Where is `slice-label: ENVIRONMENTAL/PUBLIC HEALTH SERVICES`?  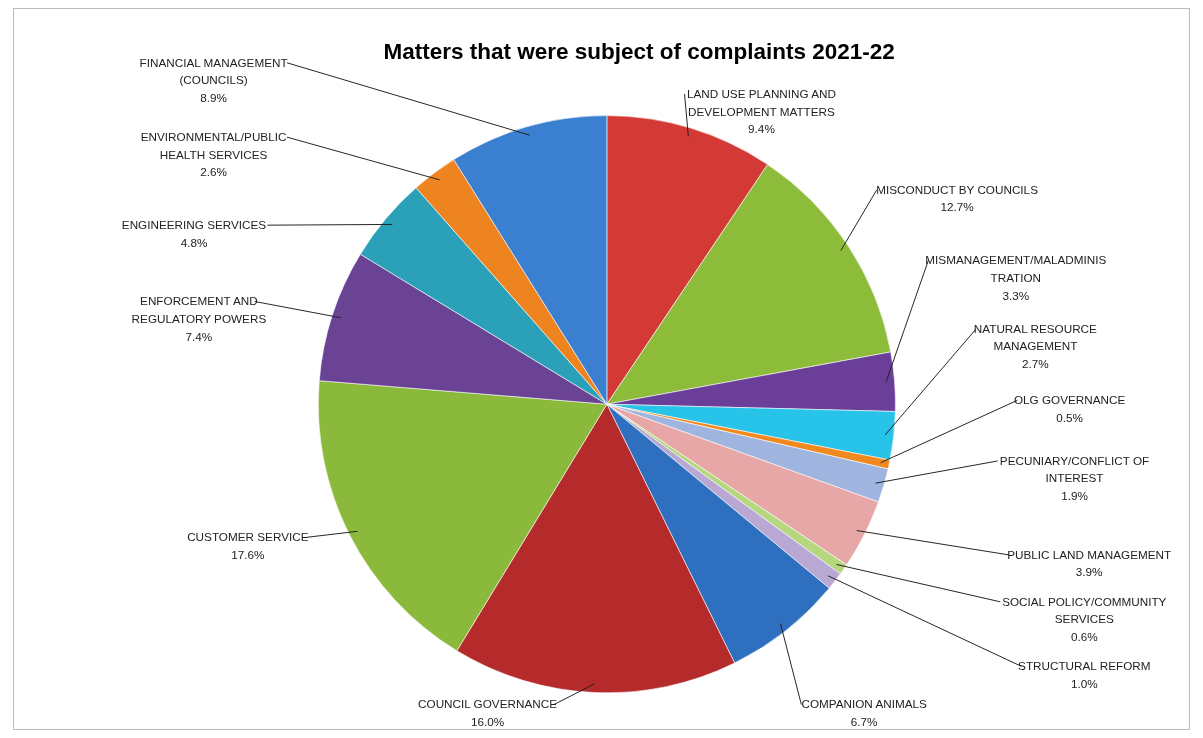
slice-label: ENVIRONMENTAL/PUBLIC HEALTH SERVICES is located at coordinates (213, 145).